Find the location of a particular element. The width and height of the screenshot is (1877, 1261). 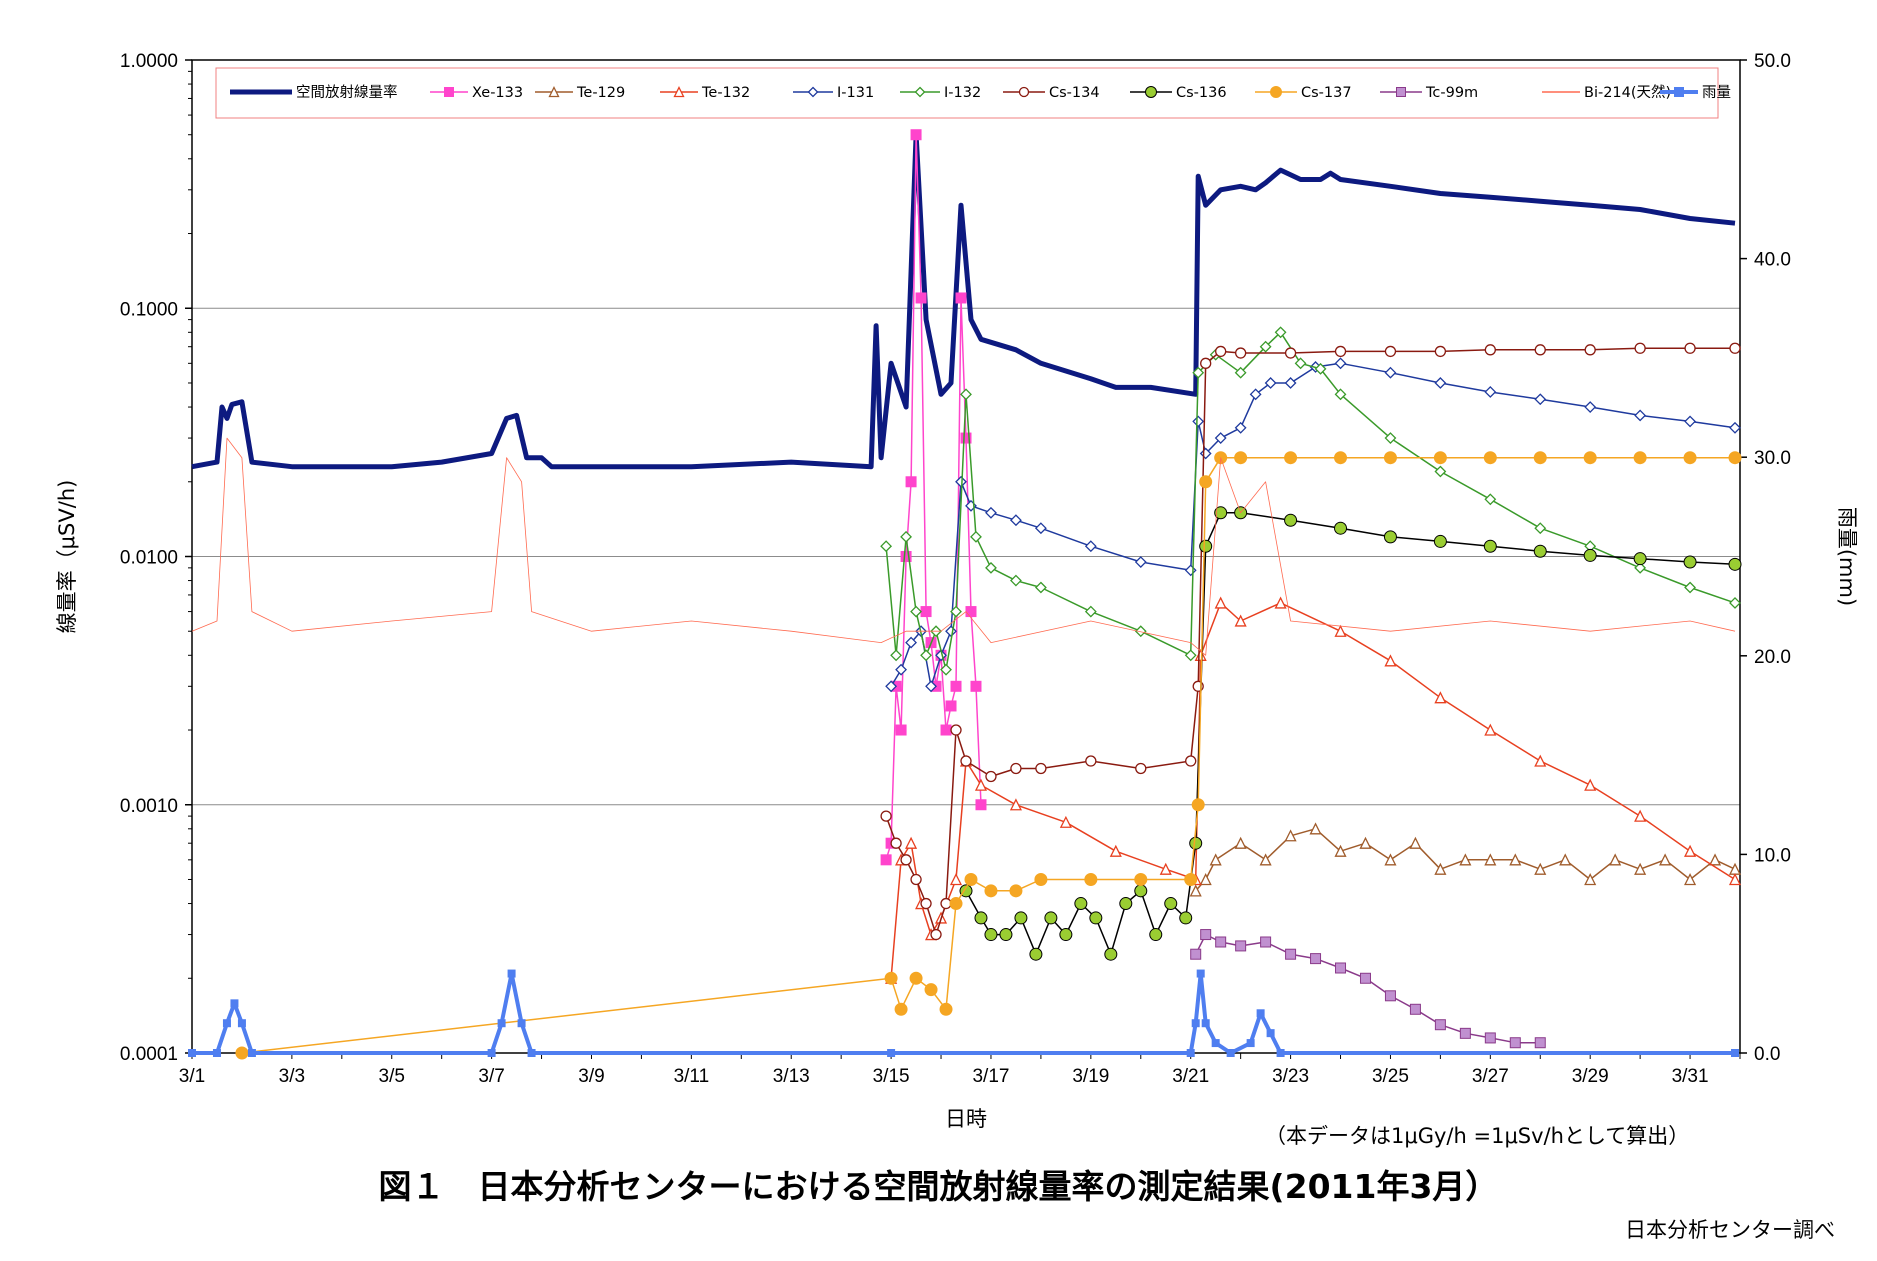

x-tick-label: 3/21 is located at coordinates (1190, 1076).